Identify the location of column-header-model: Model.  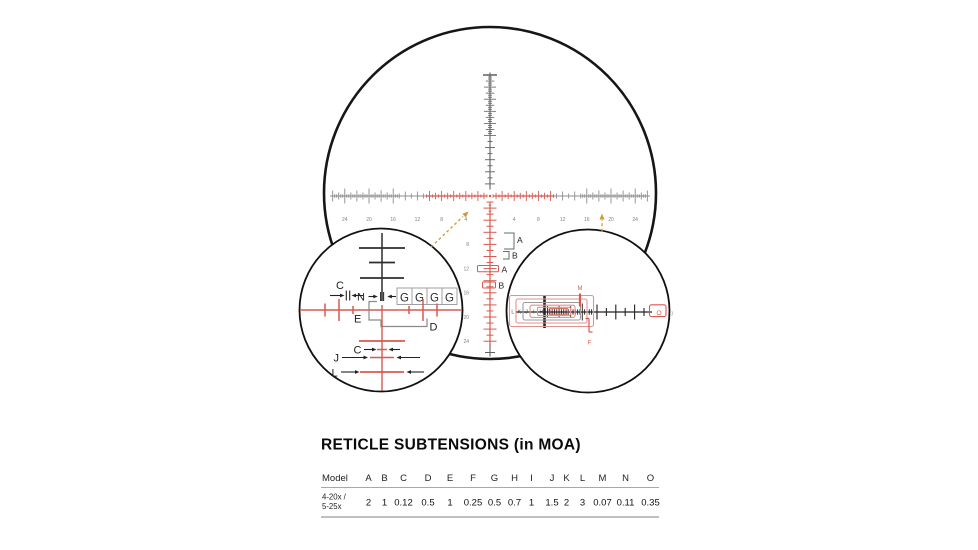
(335, 478).